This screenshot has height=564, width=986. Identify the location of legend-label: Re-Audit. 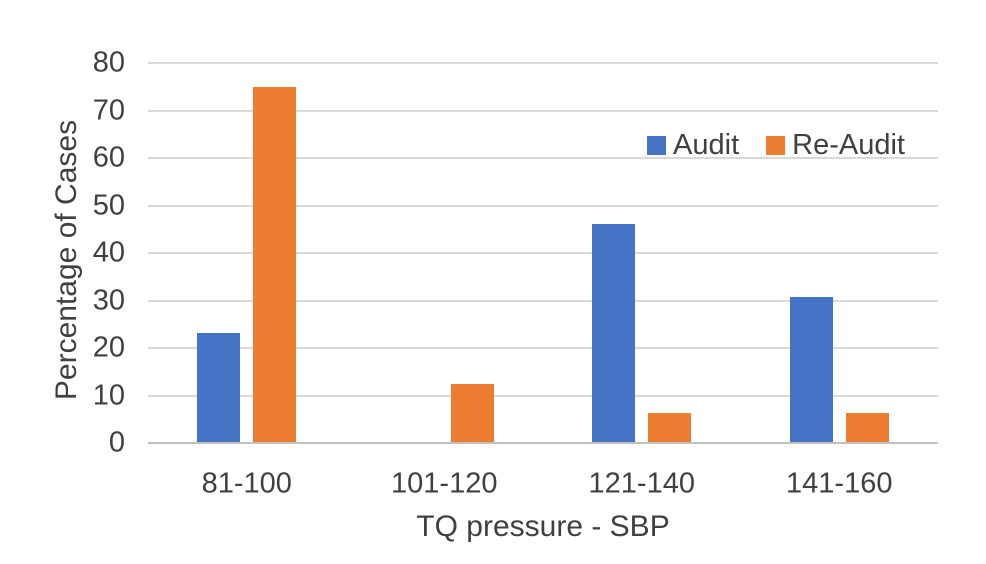
(848, 145).